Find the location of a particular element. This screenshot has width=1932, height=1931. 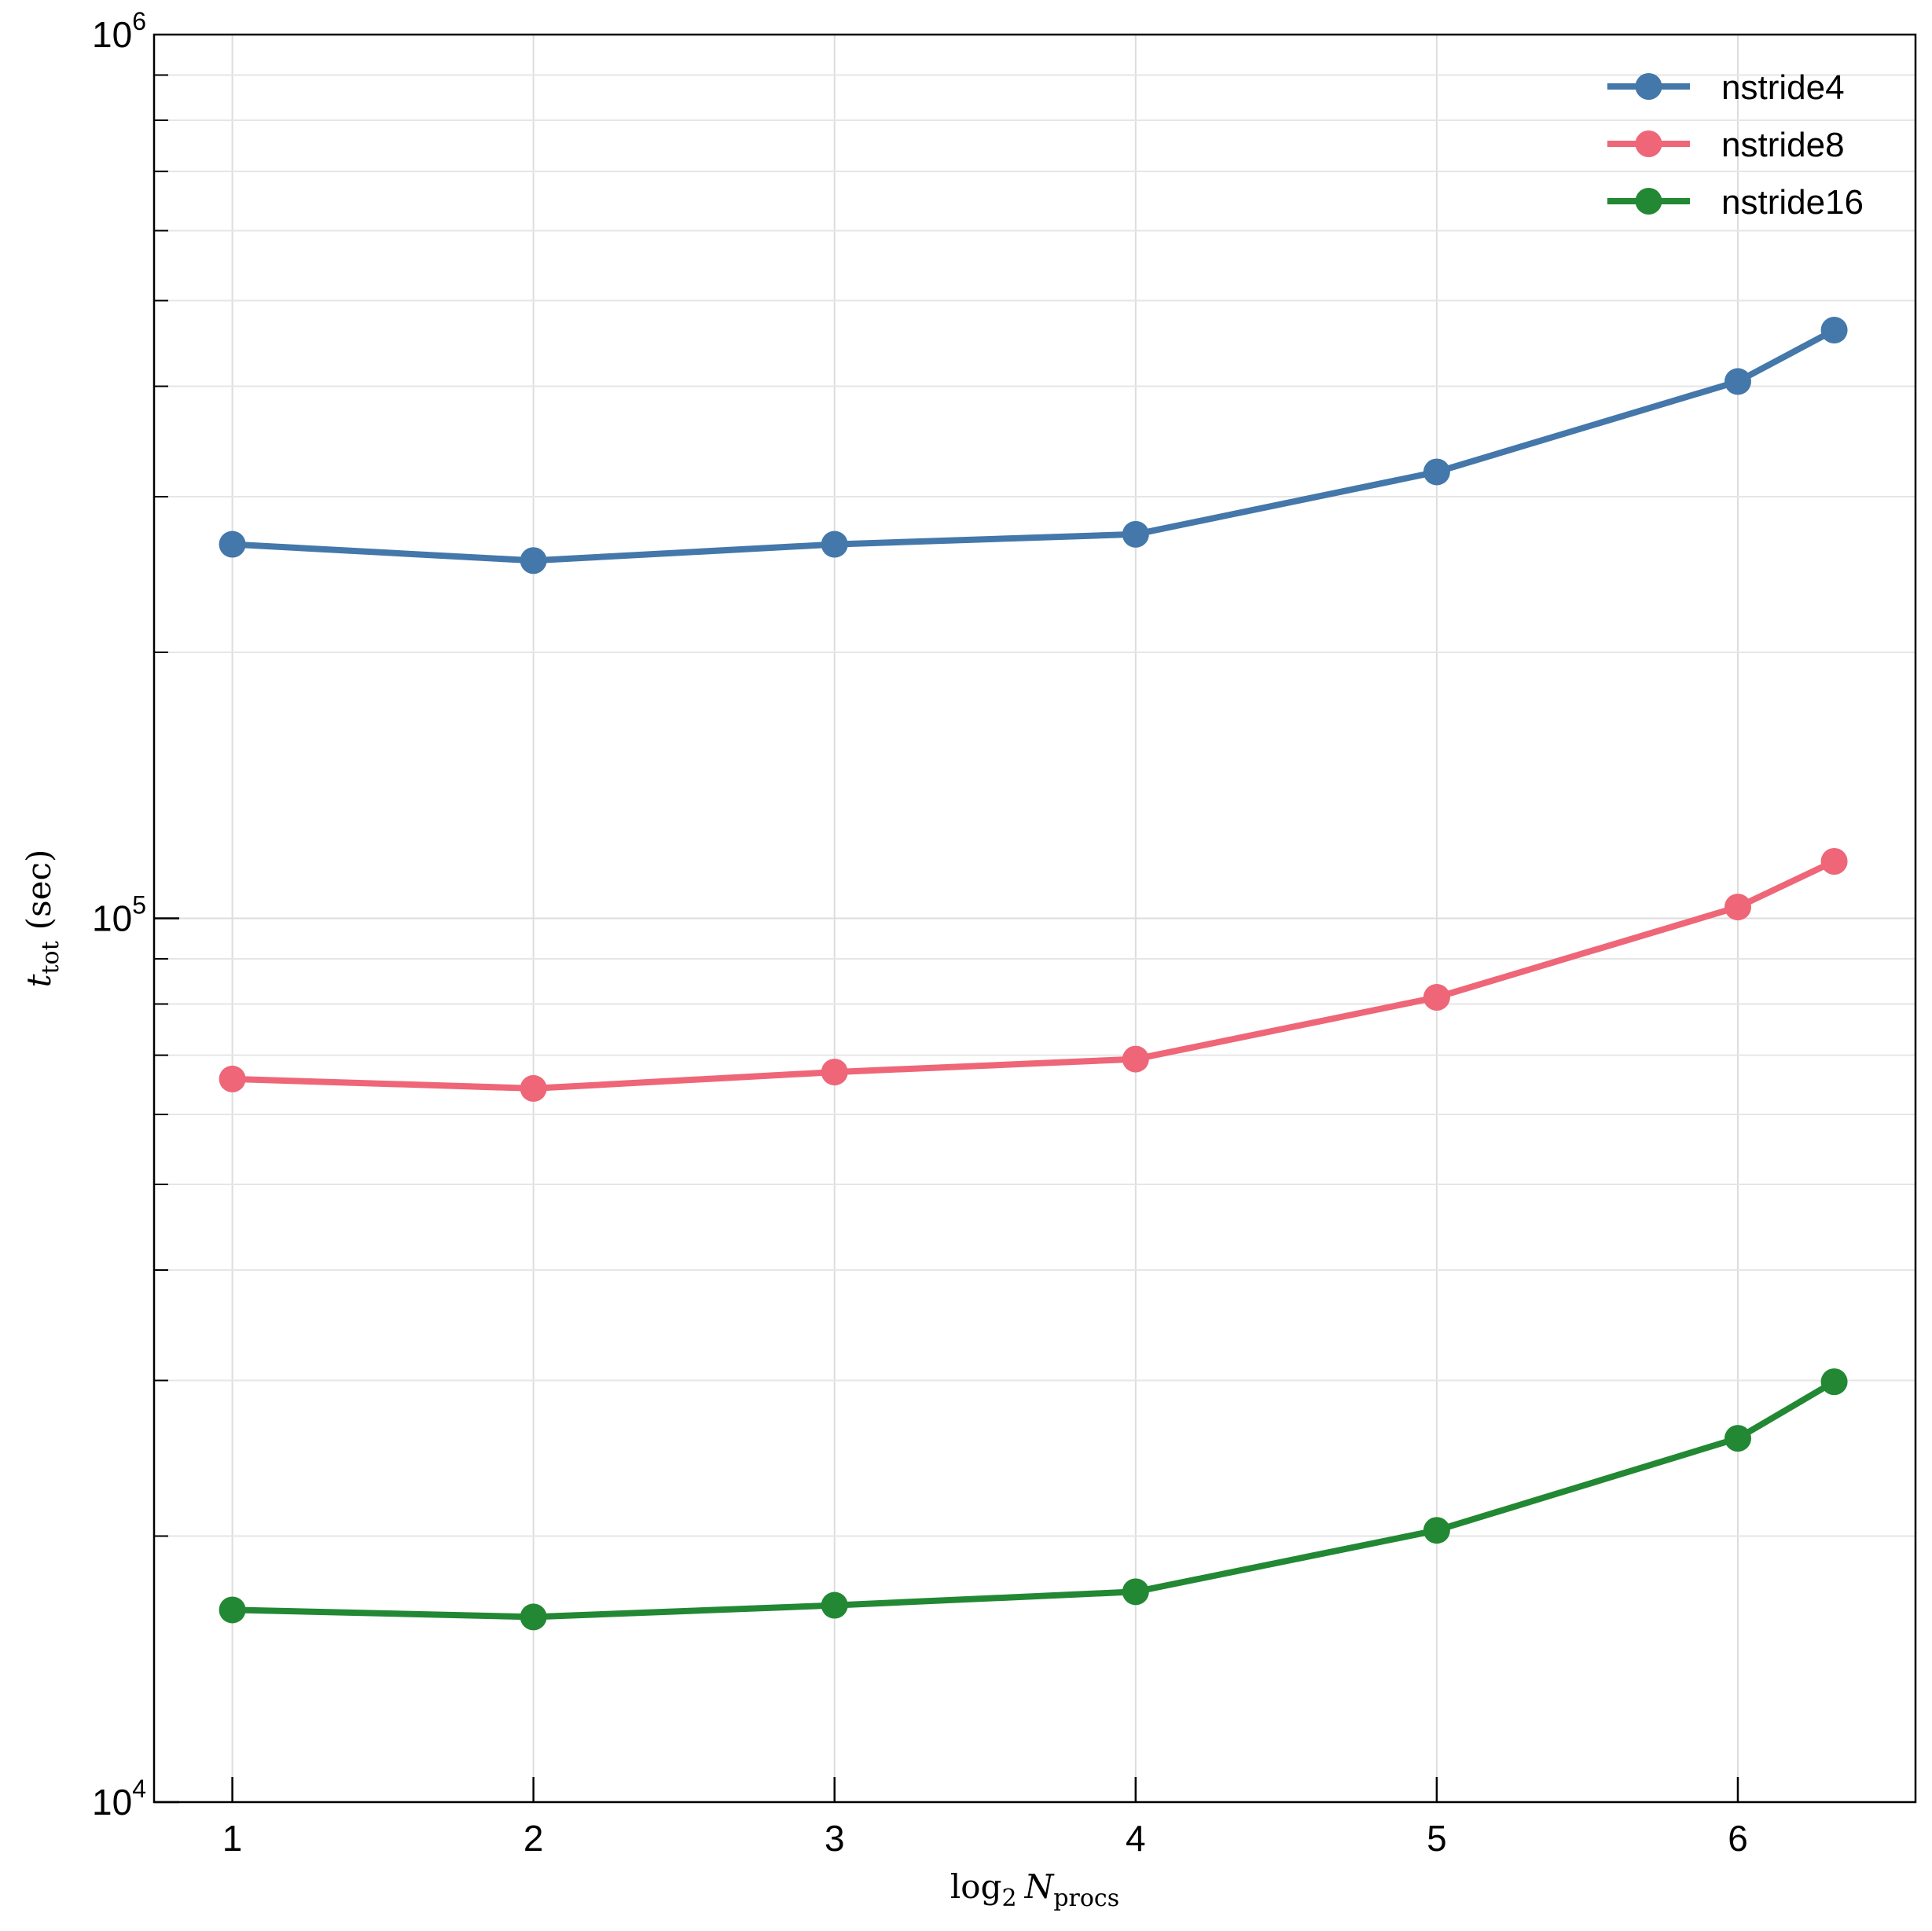

series-nstride16 is located at coordinates (1033, 1499).